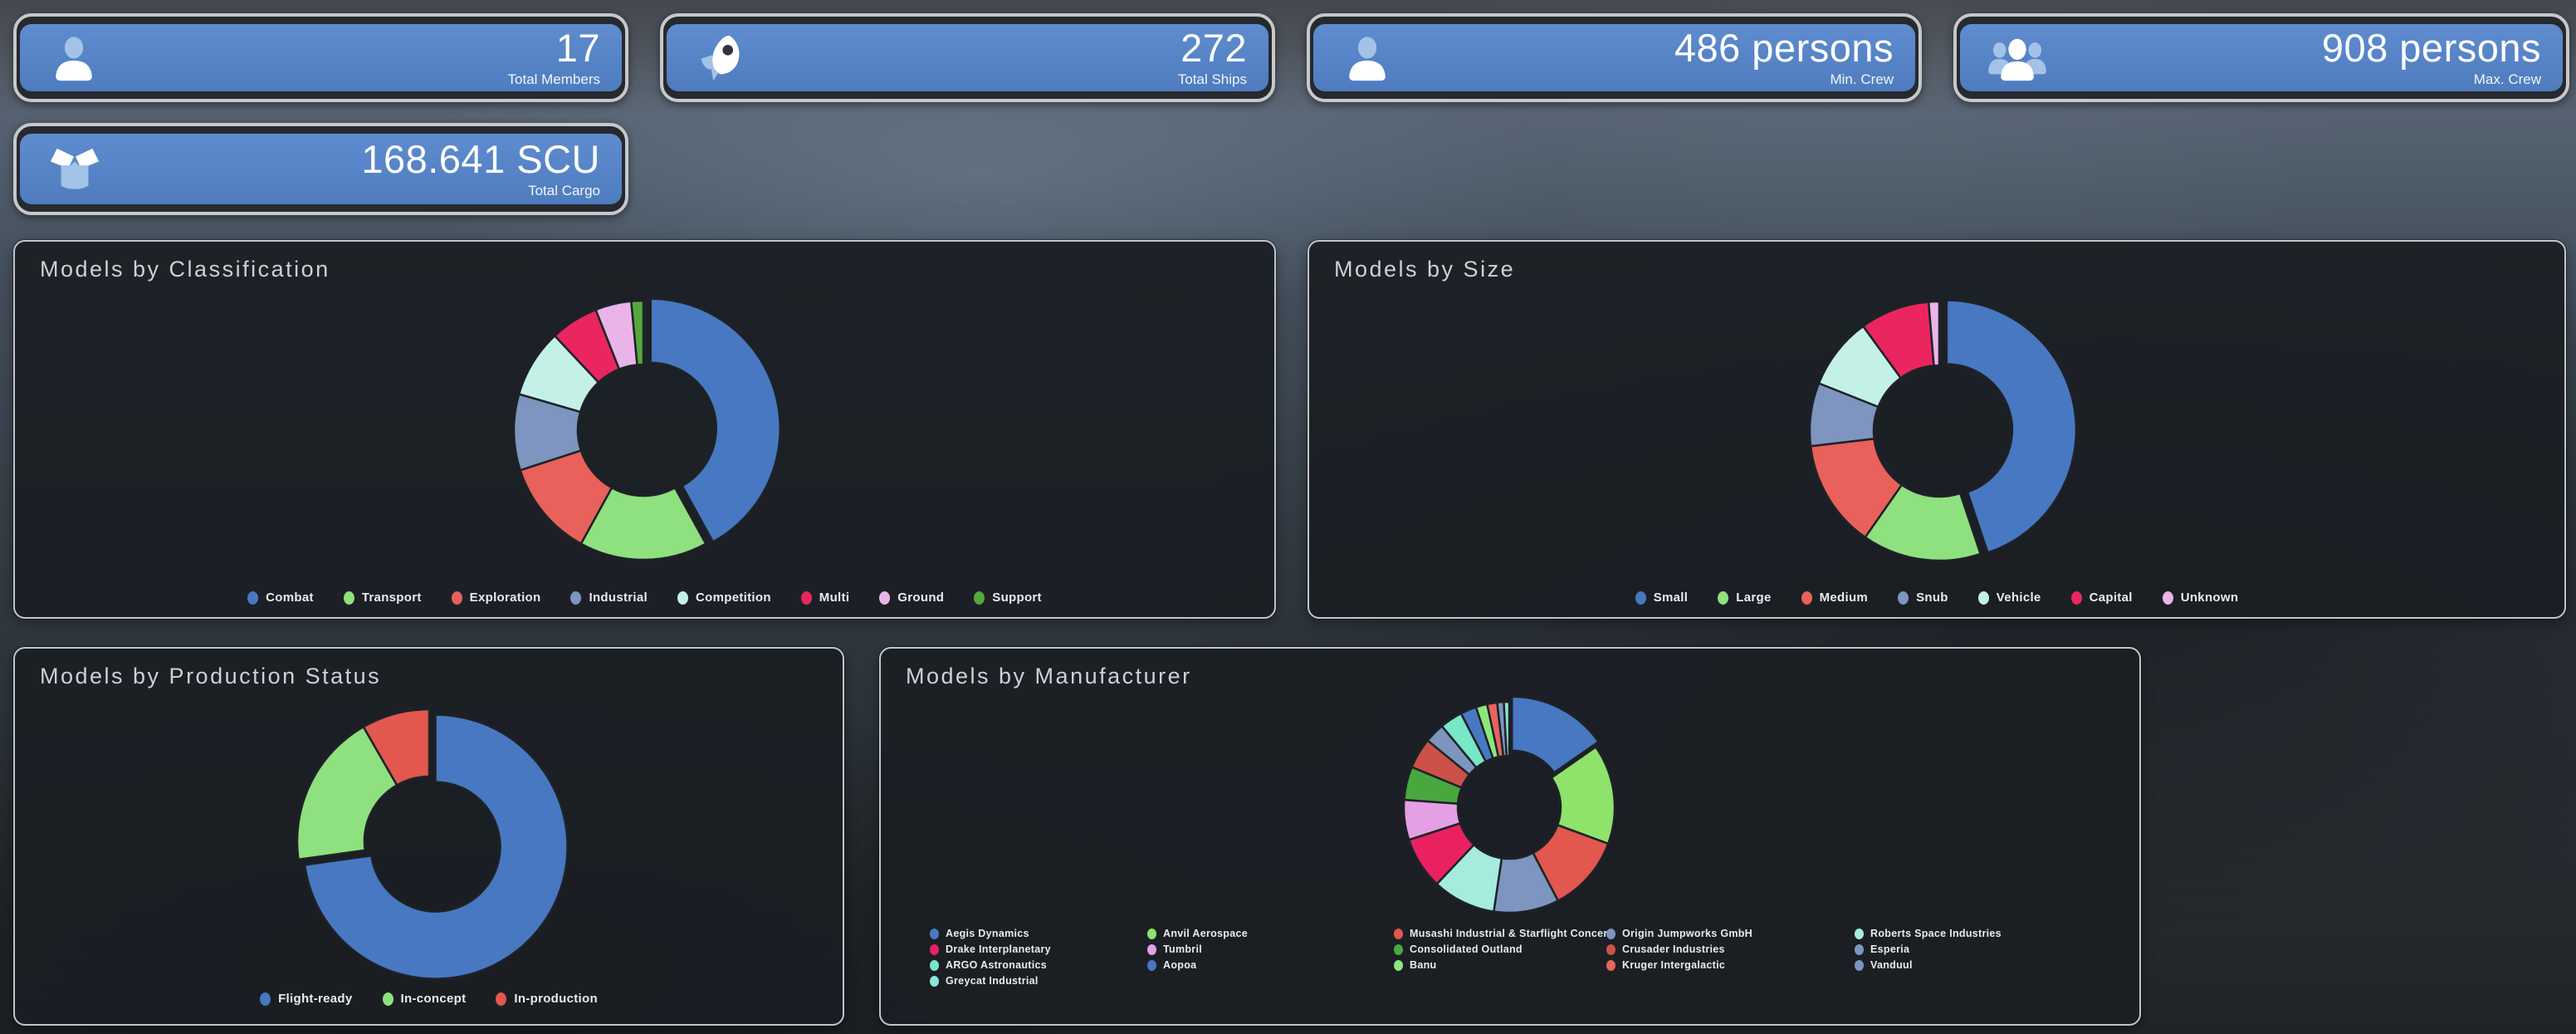 This screenshot has width=2576, height=1034. I want to click on legend-label: Exploration, so click(505, 598).